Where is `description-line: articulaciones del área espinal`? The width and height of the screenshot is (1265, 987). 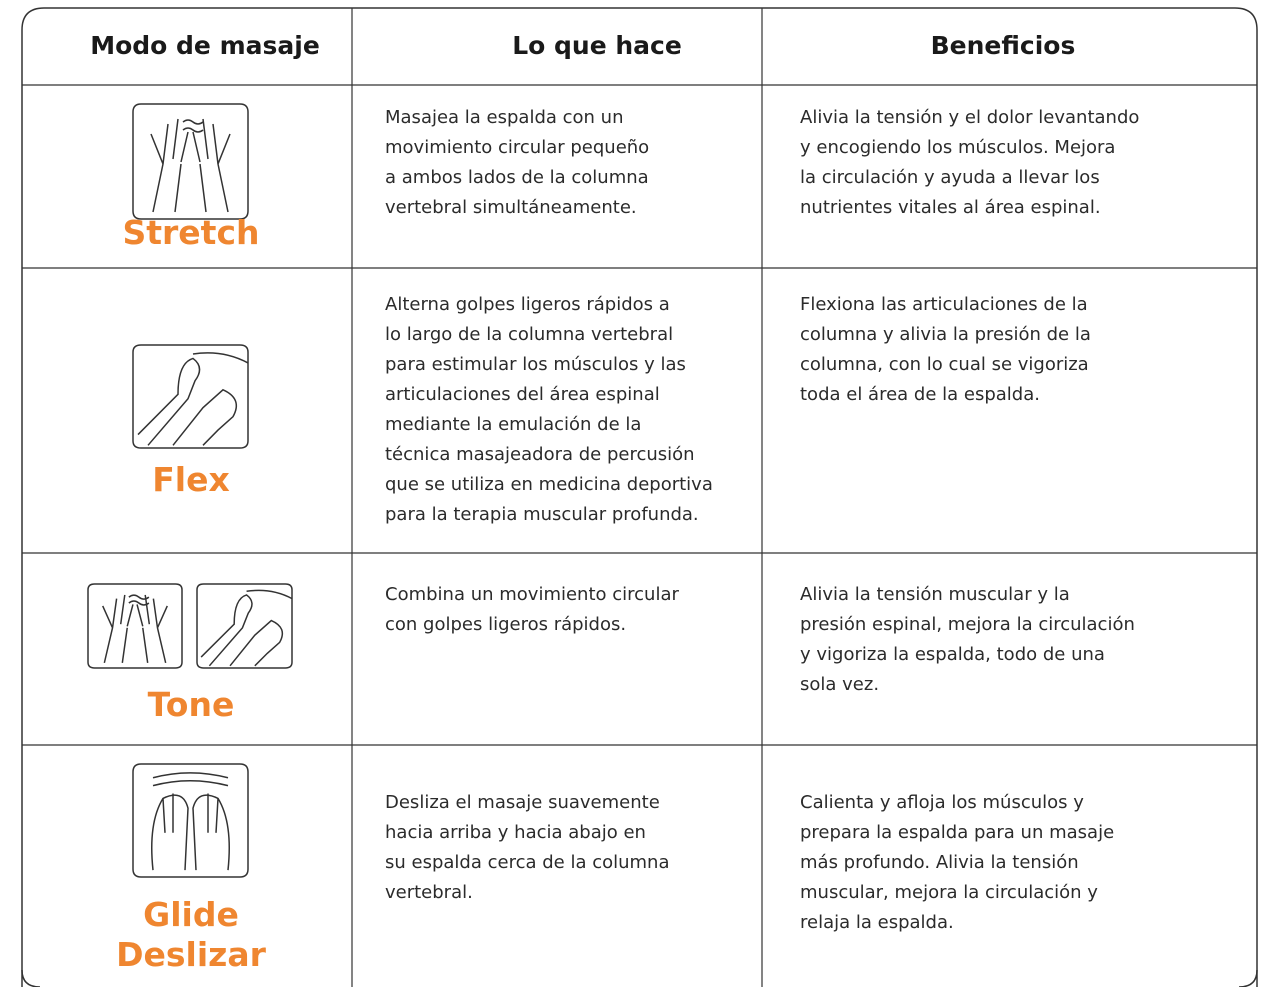 description-line: articulaciones del área espinal is located at coordinates (522, 394).